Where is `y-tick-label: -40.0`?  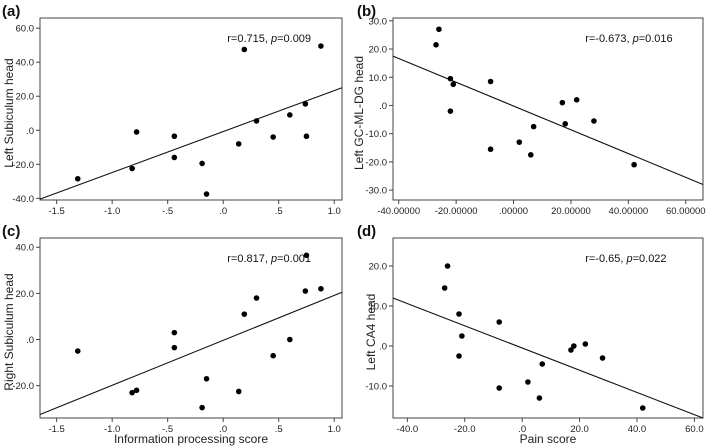 y-tick-label: -40.0 is located at coordinates (23, 199).